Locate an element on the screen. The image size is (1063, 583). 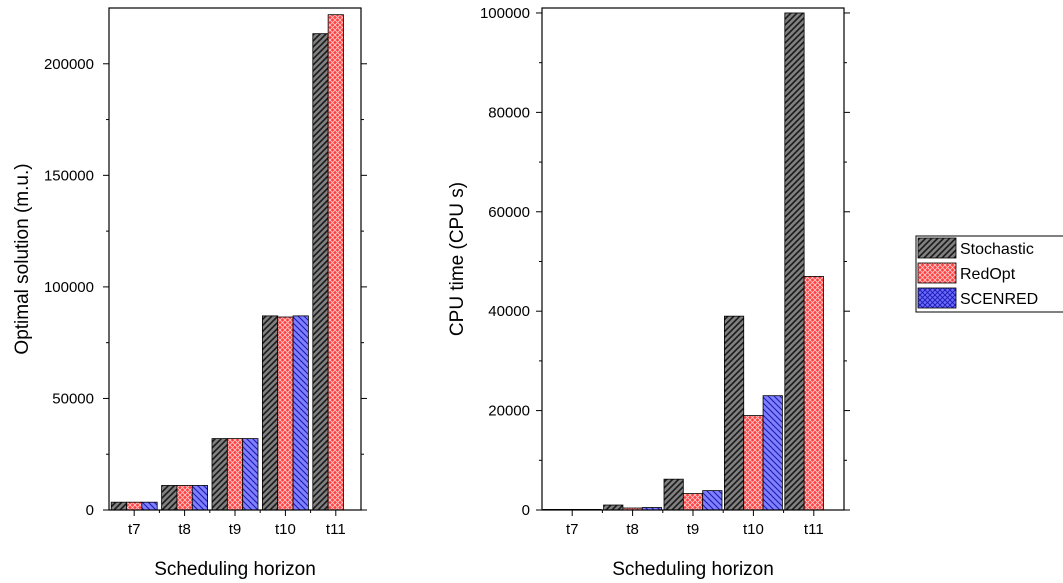
legend-swatch-scenred is located at coordinates (937, 298).